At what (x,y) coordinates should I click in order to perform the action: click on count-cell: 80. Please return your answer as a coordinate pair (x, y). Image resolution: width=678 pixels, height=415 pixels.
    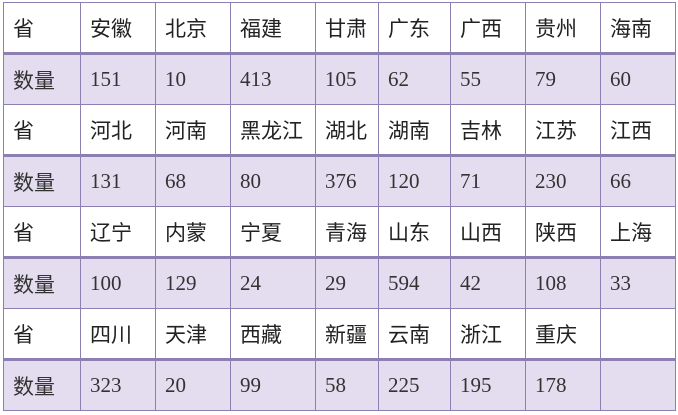
    Looking at the image, I should click on (273, 180).